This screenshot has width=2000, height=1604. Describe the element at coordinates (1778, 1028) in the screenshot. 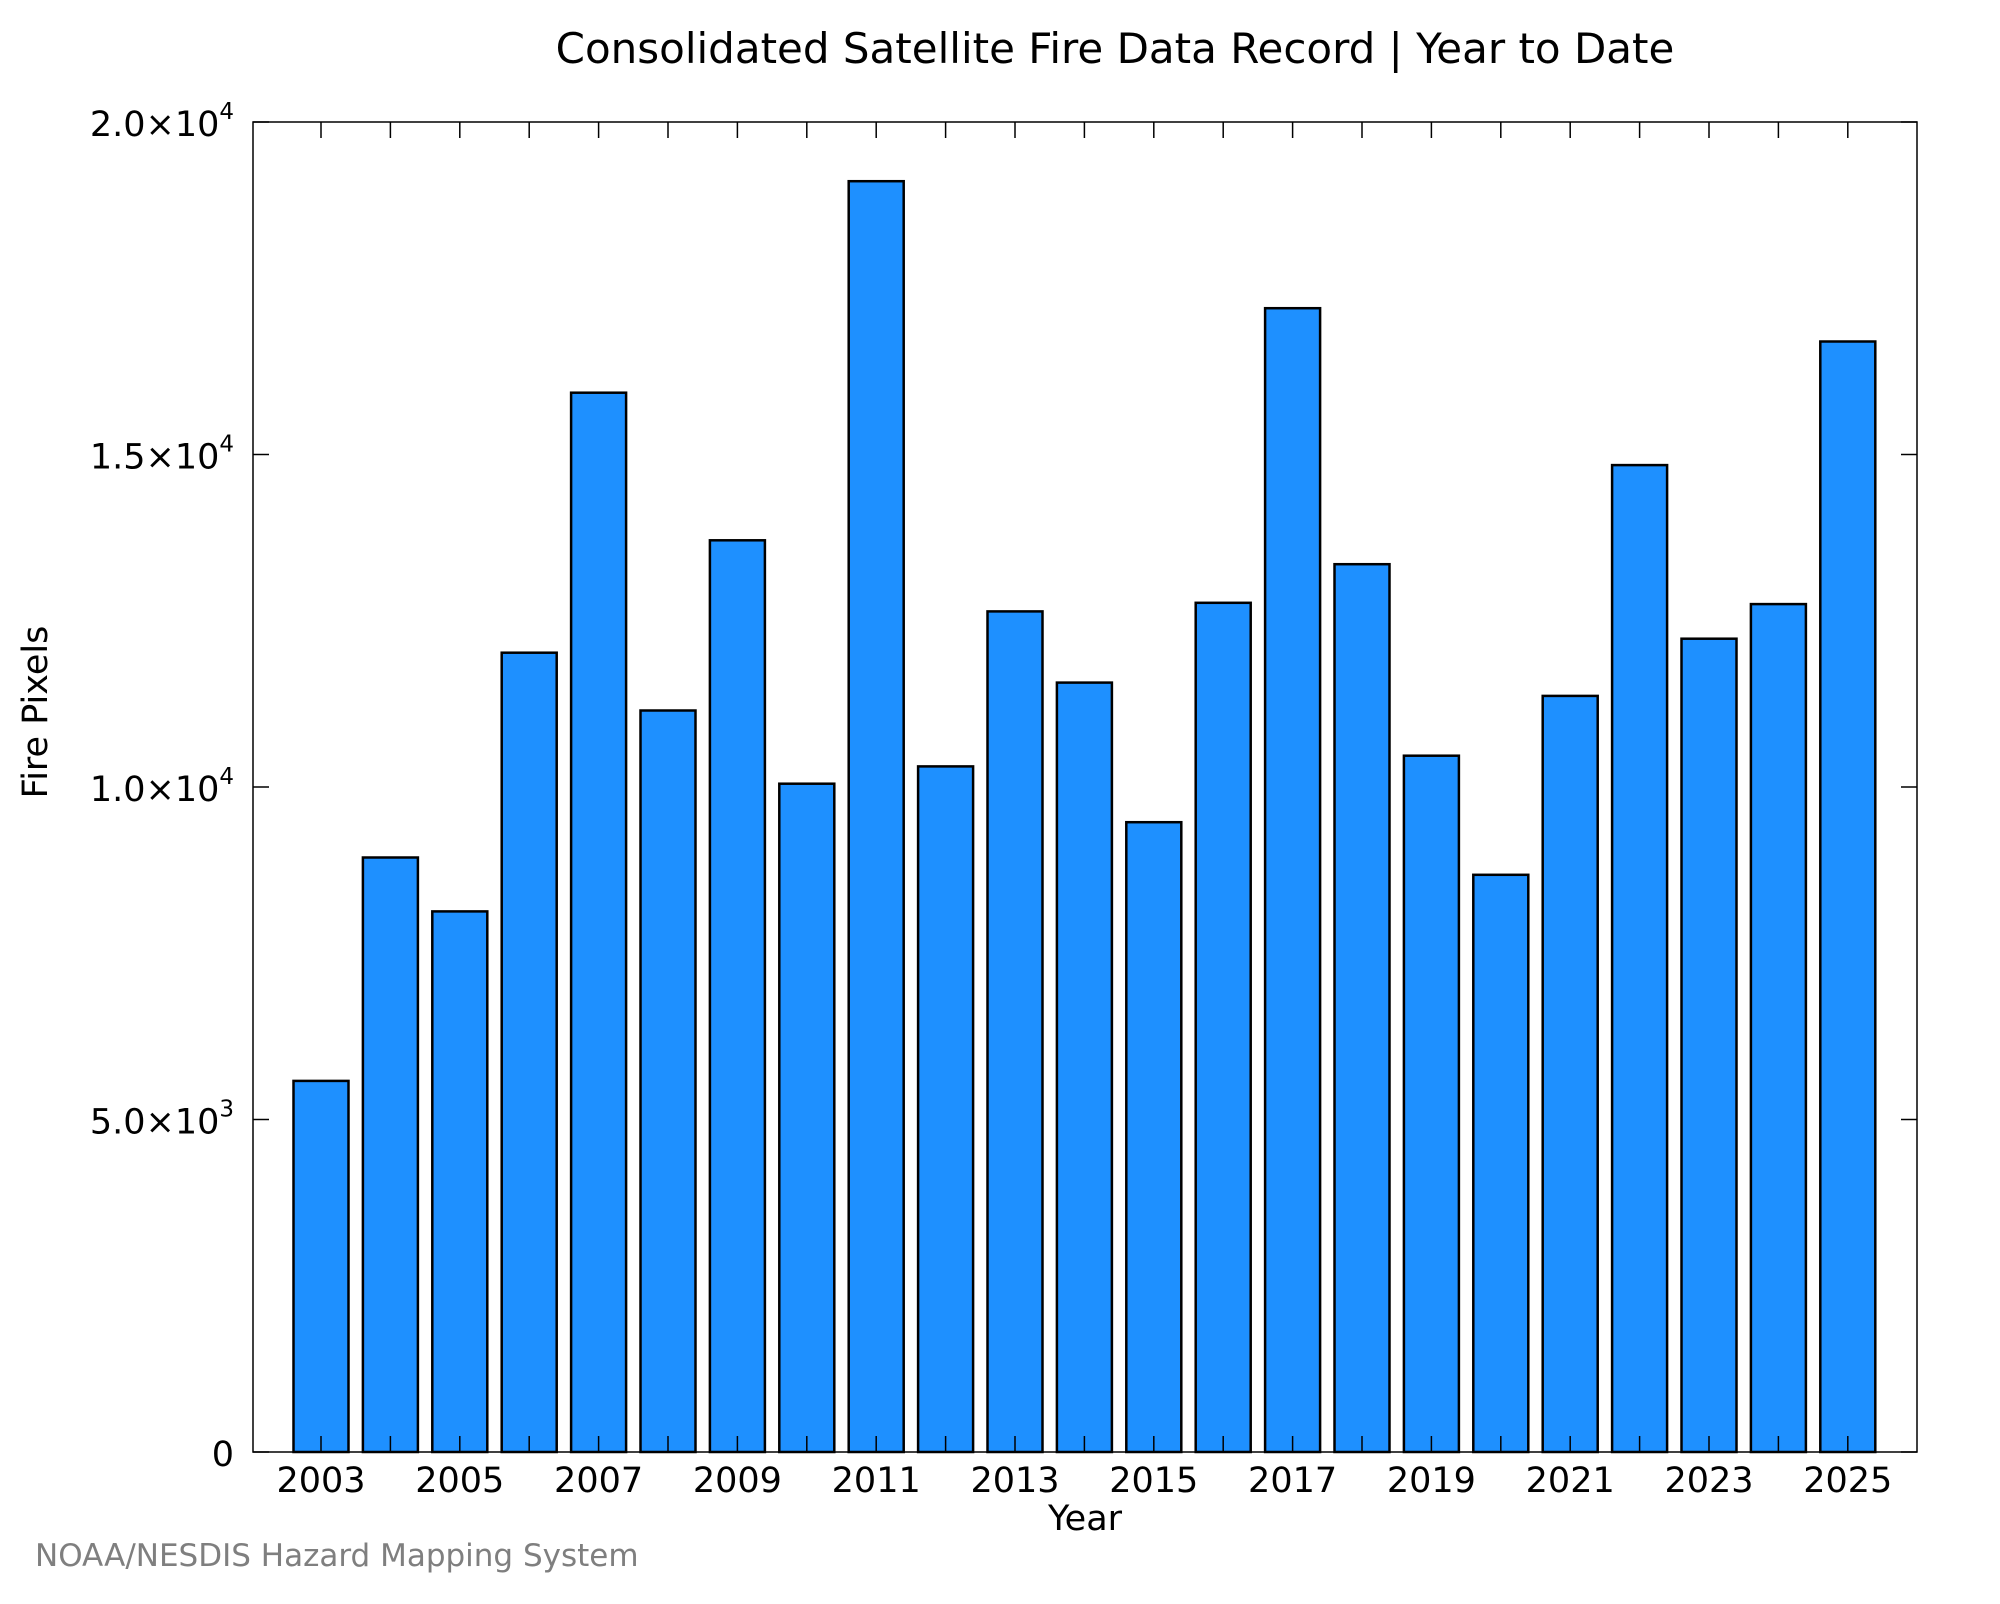

I see `bar-2024` at that location.